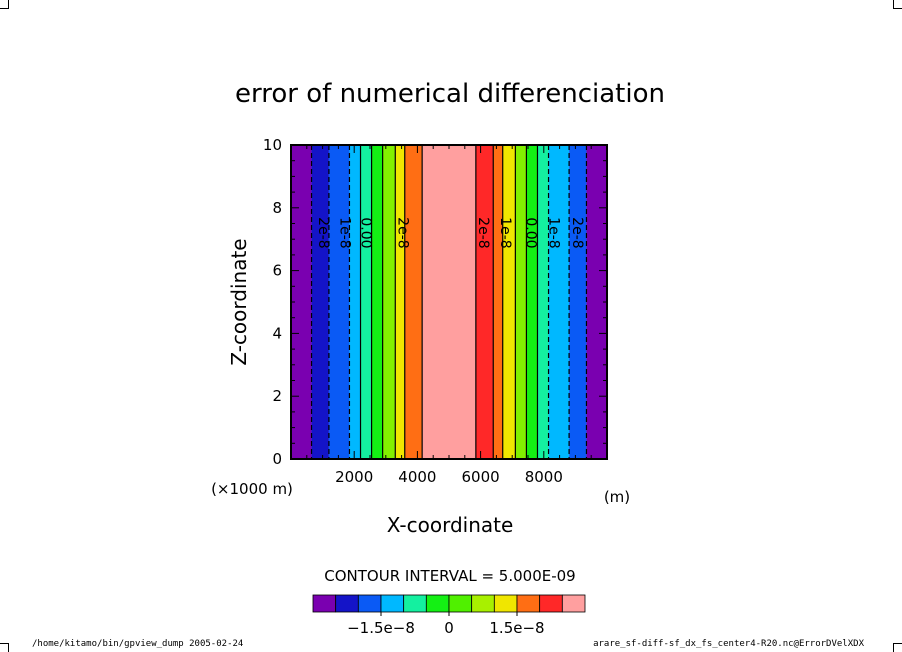  What do you see at coordinates (277, 396) in the screenshot?
I see `y-tick-label: 2` at bounding box center [277, 396].